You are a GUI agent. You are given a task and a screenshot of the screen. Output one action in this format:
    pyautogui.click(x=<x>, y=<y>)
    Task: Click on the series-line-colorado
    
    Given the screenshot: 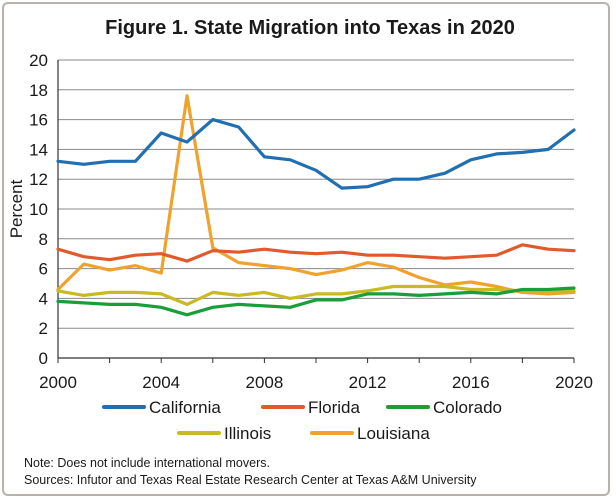 What is the action you would take?
    pyautogui.click(x=316, y=301)
    